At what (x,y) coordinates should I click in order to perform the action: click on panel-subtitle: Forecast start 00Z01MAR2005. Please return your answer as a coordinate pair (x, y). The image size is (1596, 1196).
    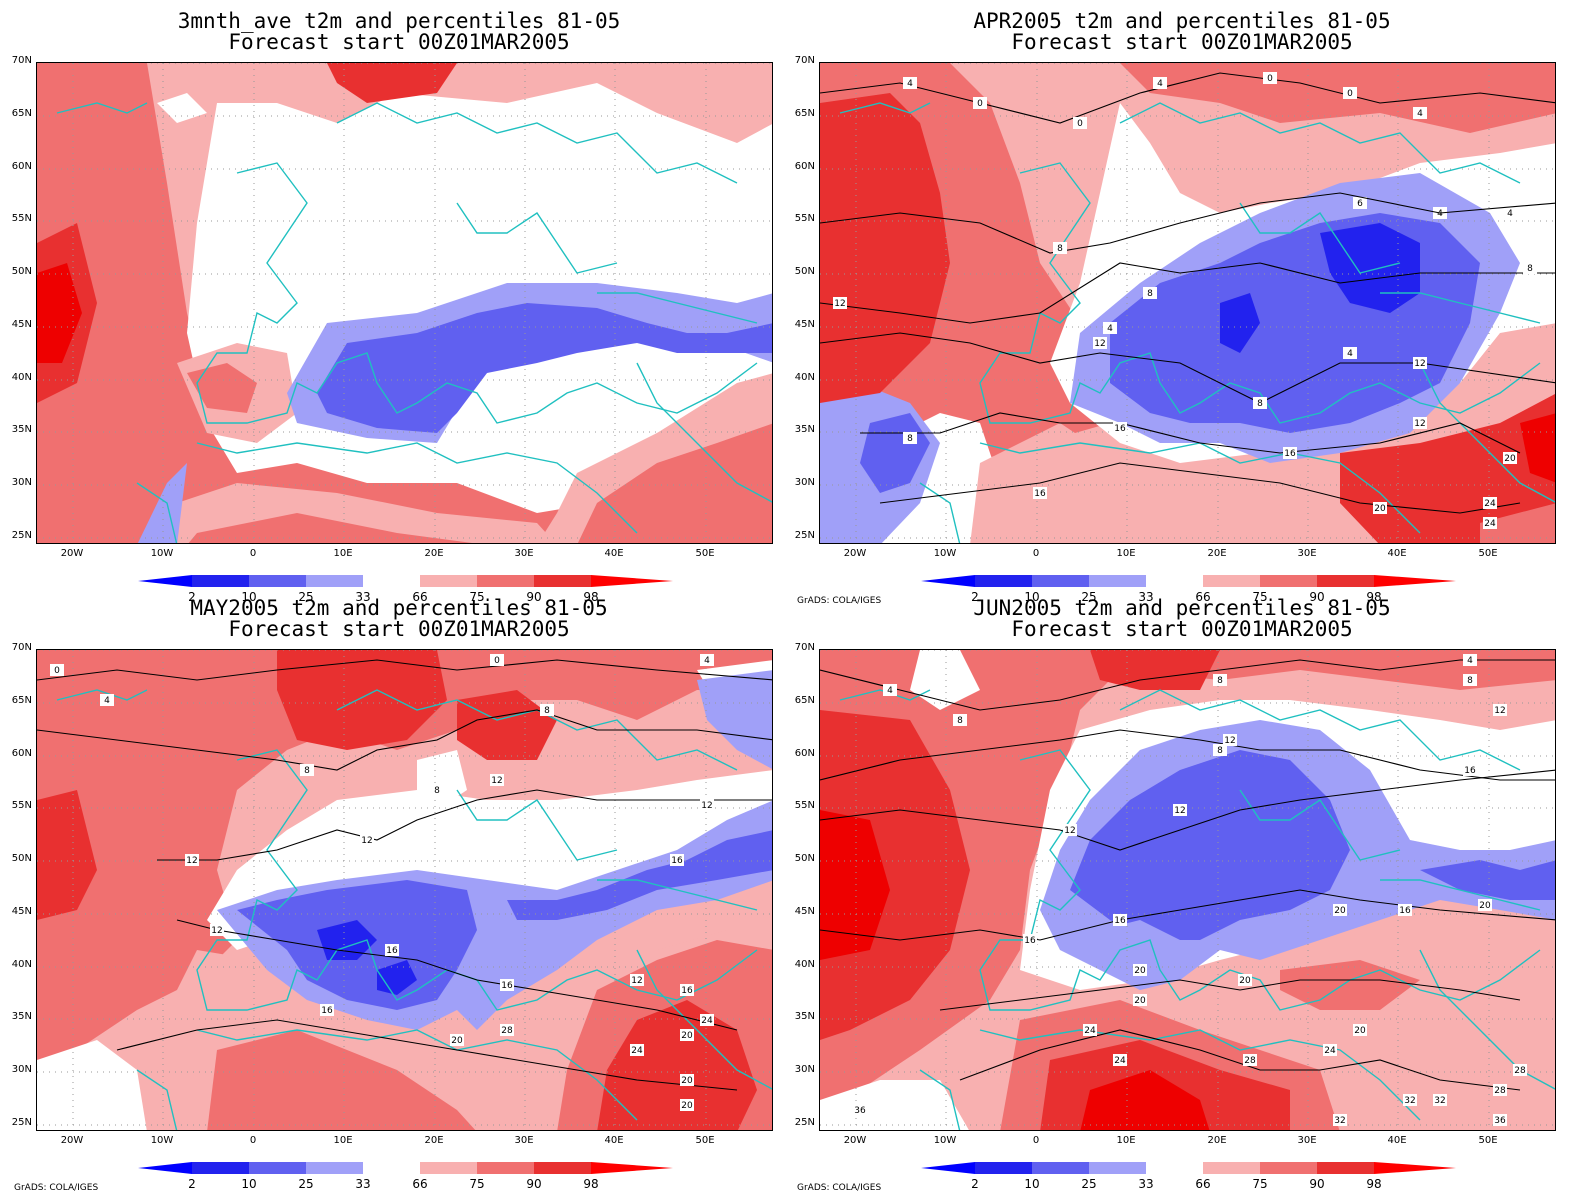
    Looking at the image, I should click on (399, 42).